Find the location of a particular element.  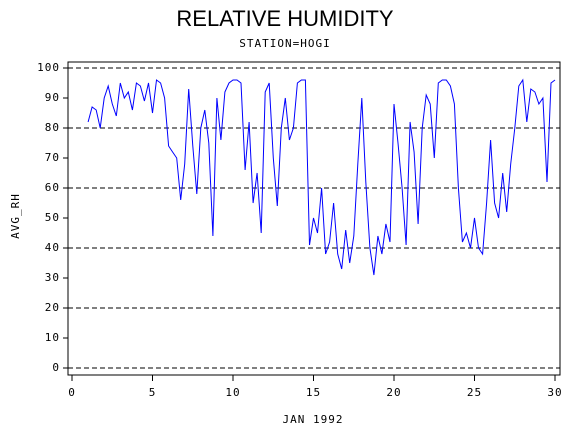

x-tick-label: 15 is located at coordinates (313, 392).